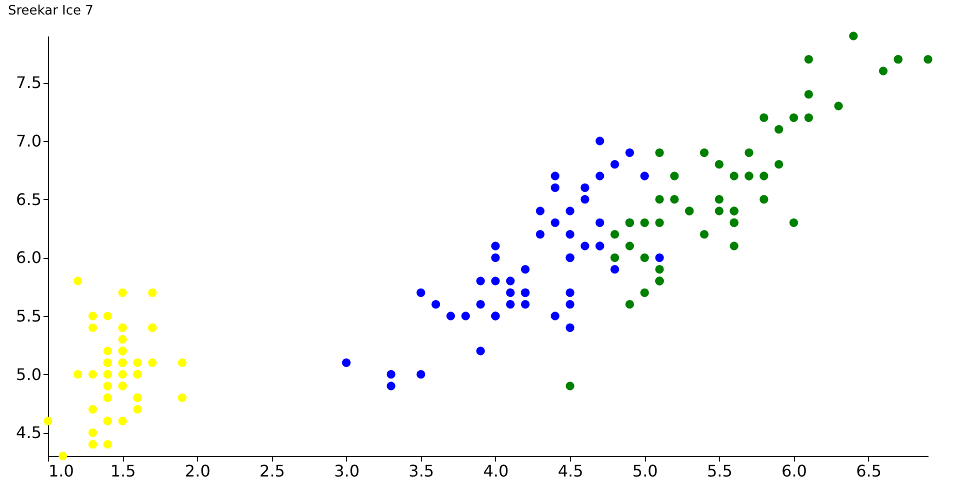 The height and width of the screenshot is (500, 960). What do you see at coordinates (347, 471) in the screenshot?
I see `x-tick-label: 3.0` at bounding box center [347, 471].